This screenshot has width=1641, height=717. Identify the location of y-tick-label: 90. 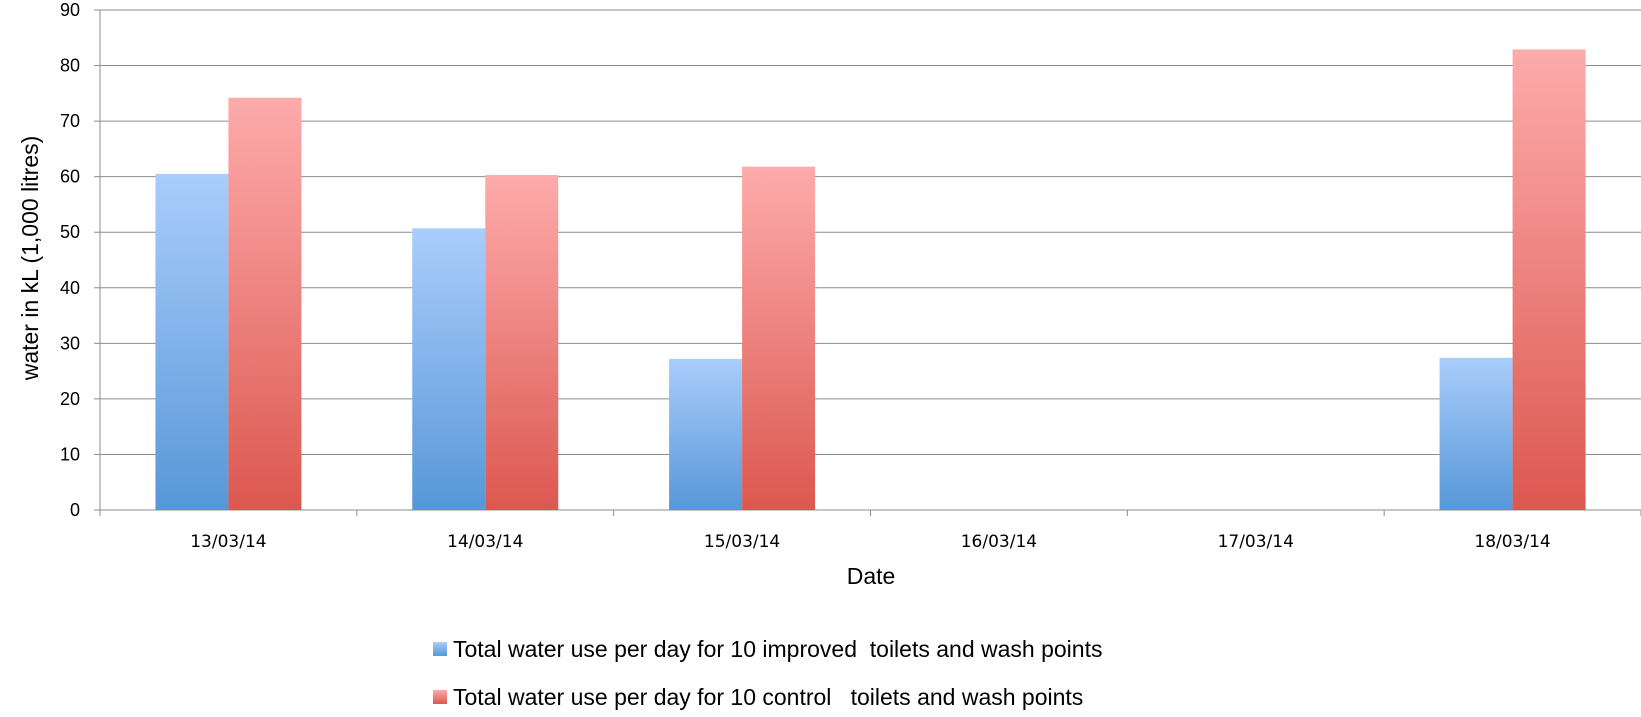
(70, 10).